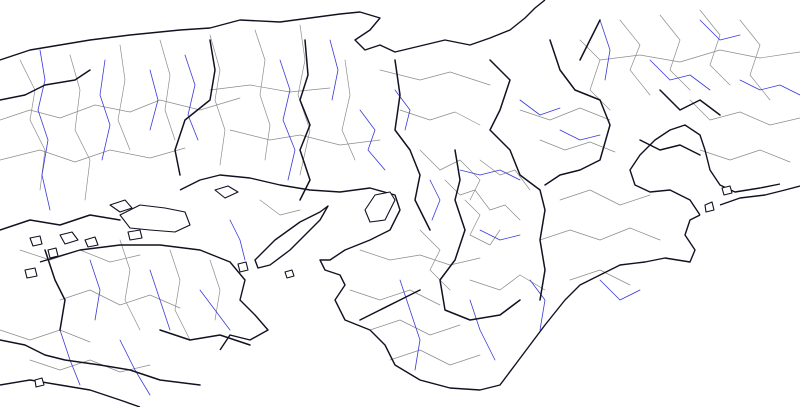 Image resolution: width=800 pixels, height=407 pixels. I want to click on awaji-island, so click(291, 237).